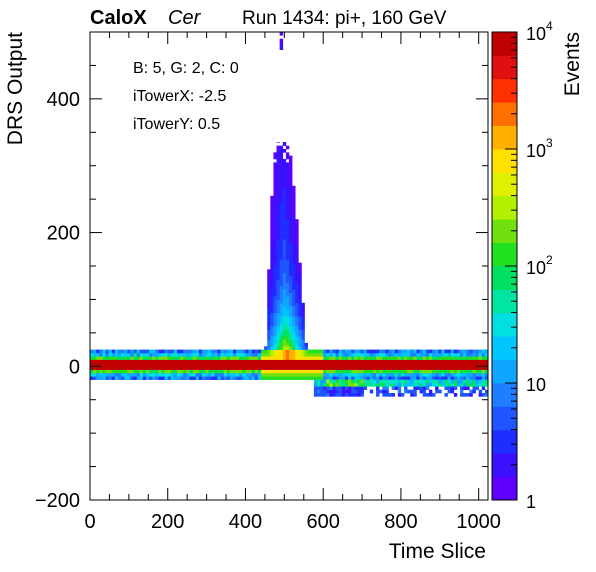 This screenshot has height=572, width=596. What do you see at coordinates (89, 522) in the screenshot?
I see `x-tick-label: 0` at bounding box center [89, 522].